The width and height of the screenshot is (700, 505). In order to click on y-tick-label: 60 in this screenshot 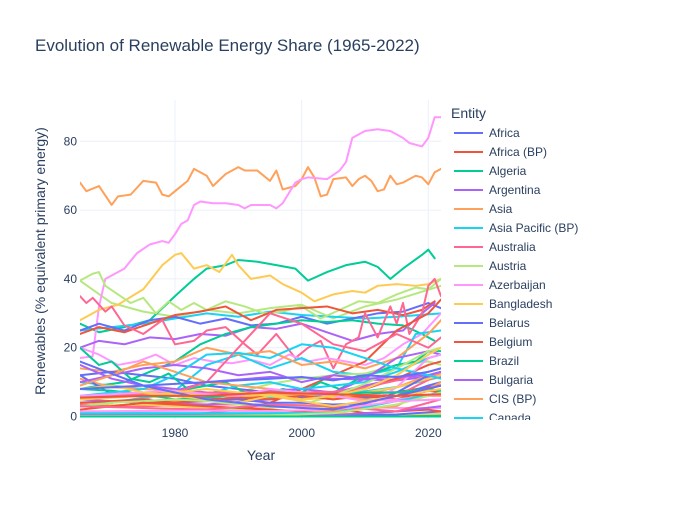, I will do `click(71, 210)`.